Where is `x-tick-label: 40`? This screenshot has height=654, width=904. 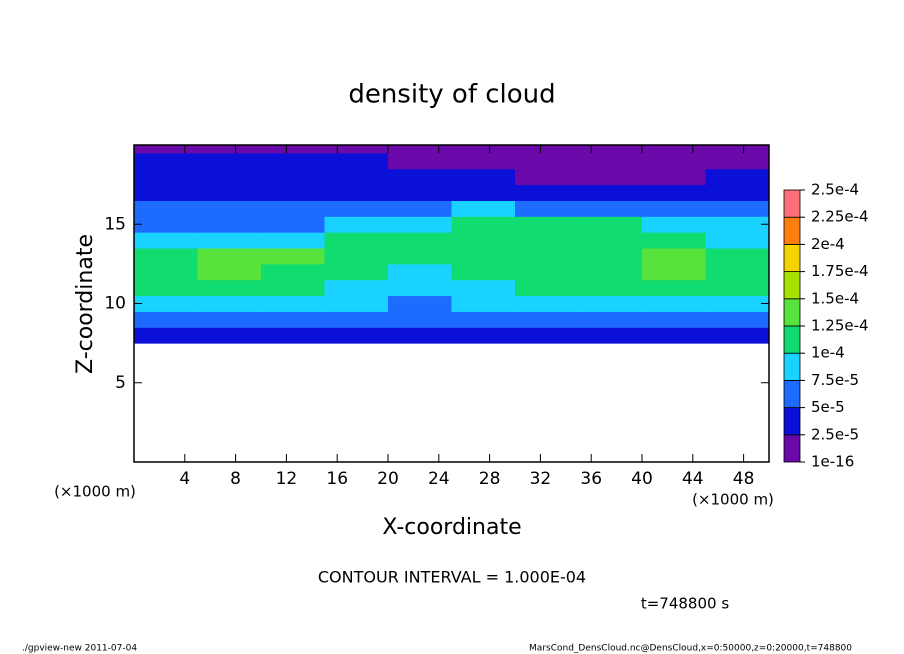 x-tick-label: 40 is located at coordinates (642, 479).